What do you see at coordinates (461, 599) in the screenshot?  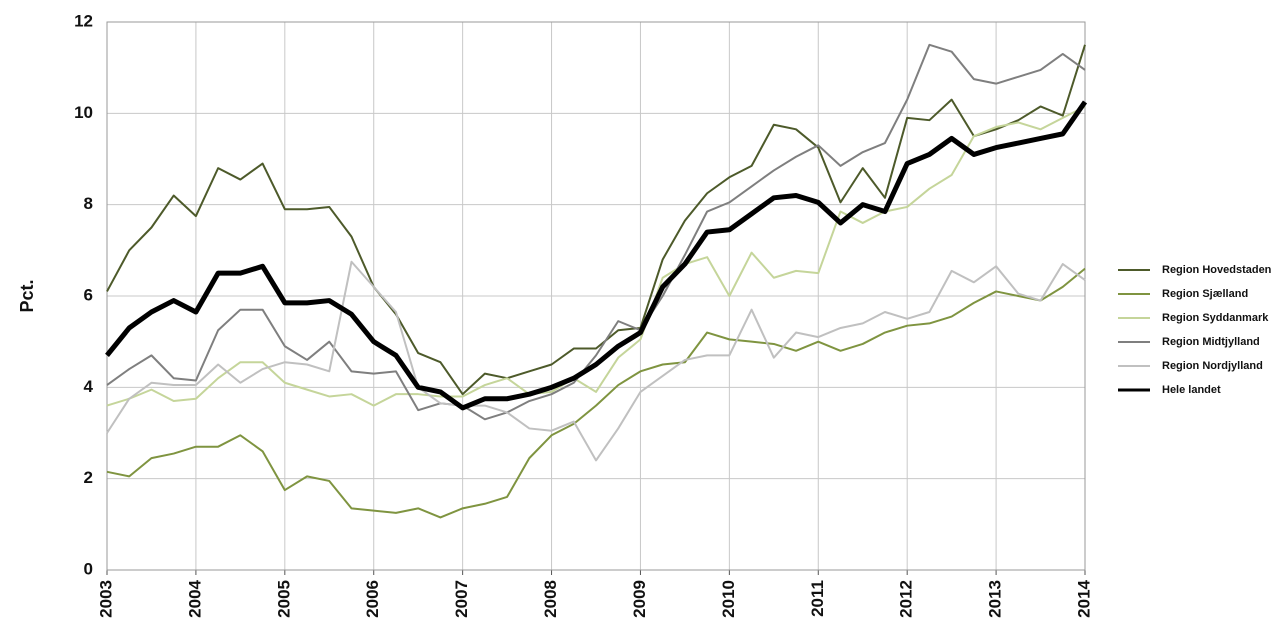 I see `x-tick-label: 2007` at bounding box center [461, 599].